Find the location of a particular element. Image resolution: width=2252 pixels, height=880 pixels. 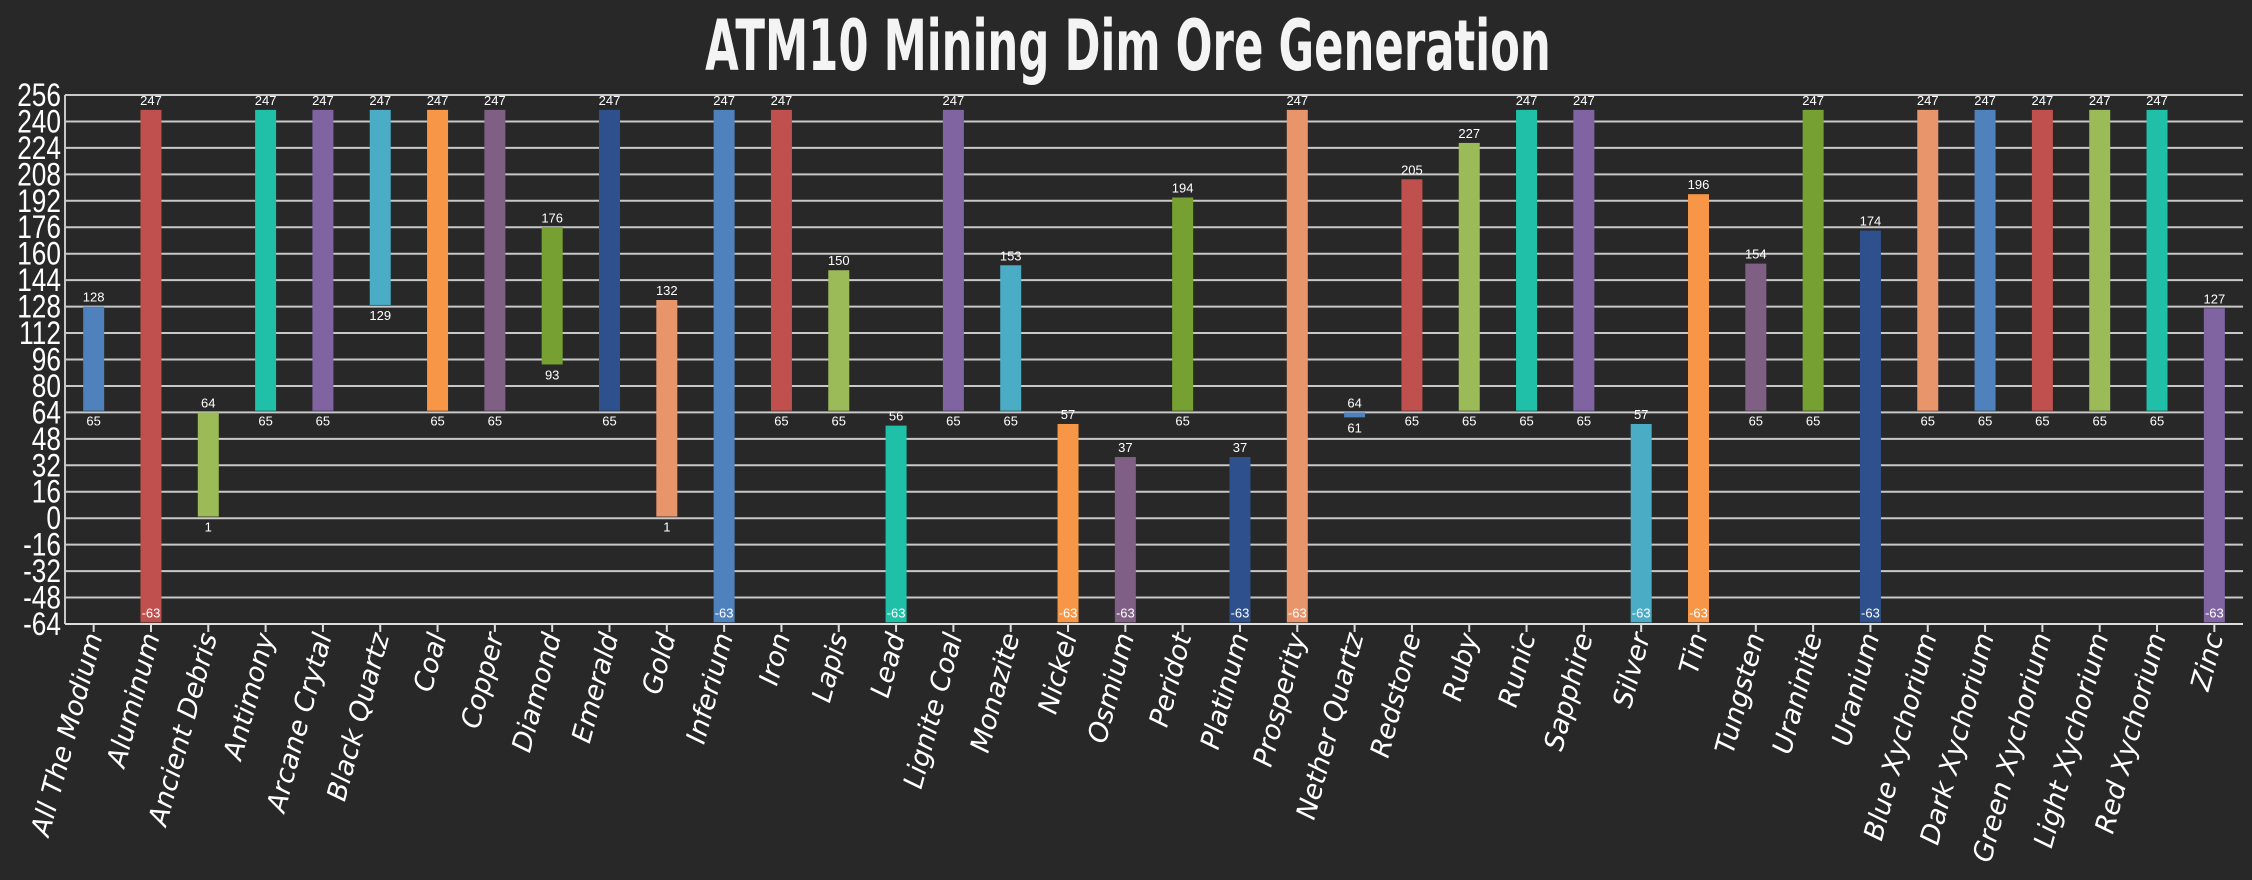

x-tick-label: Emerald is located at coordinates (595, 687).